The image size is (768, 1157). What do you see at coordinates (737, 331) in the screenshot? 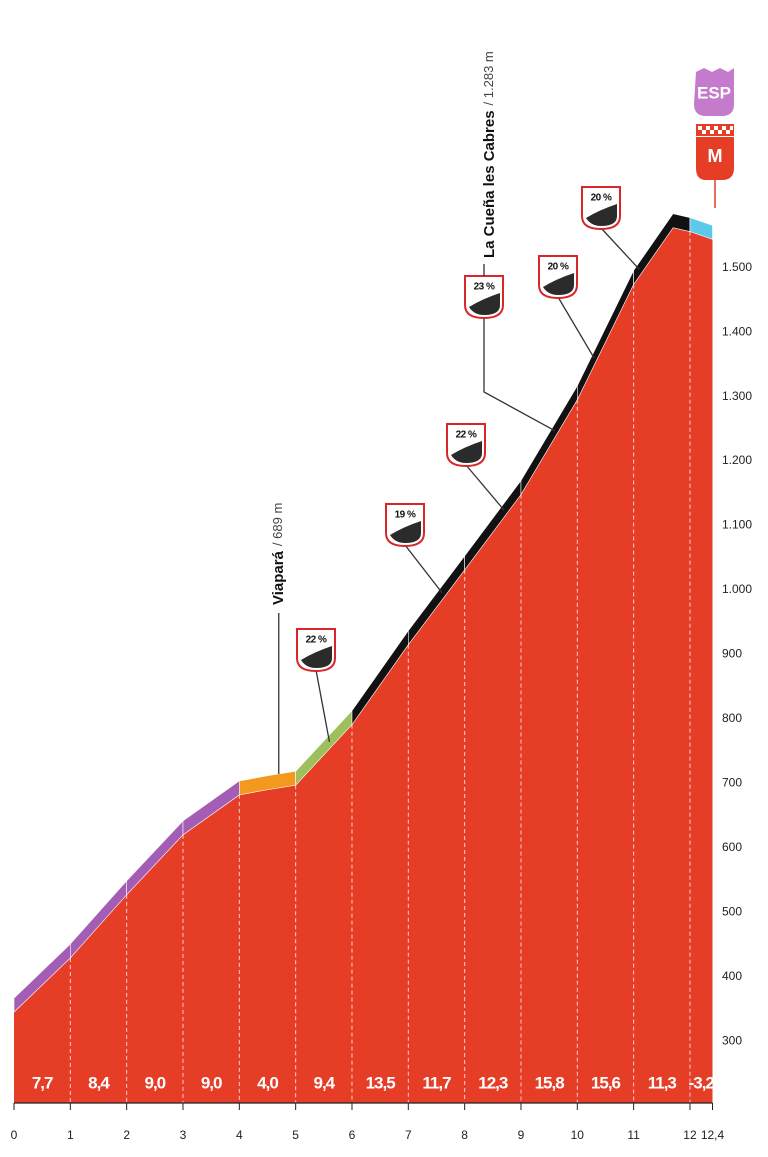
I see `y-tick-label: 1.400` at bounding box center [737, 331].